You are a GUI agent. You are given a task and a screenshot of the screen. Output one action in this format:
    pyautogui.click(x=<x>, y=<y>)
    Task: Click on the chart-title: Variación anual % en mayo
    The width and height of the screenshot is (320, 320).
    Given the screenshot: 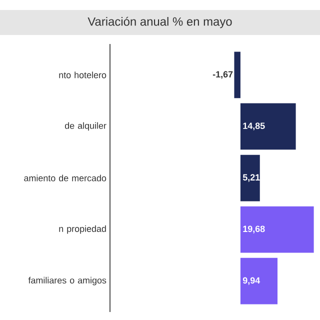 What is the action you would take?
    pyautogui.click(x=160, y=22)
    